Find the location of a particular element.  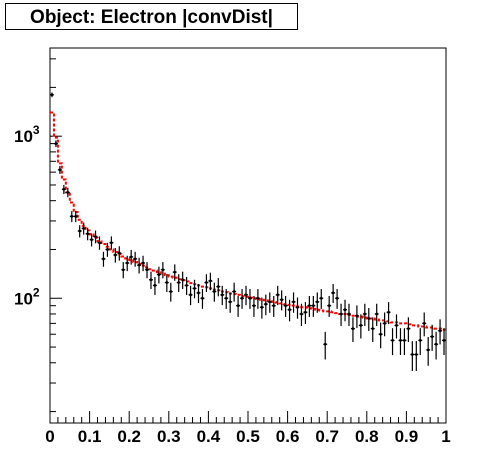

x-tick-label: 0.7 is located at coordinates (327, 436).